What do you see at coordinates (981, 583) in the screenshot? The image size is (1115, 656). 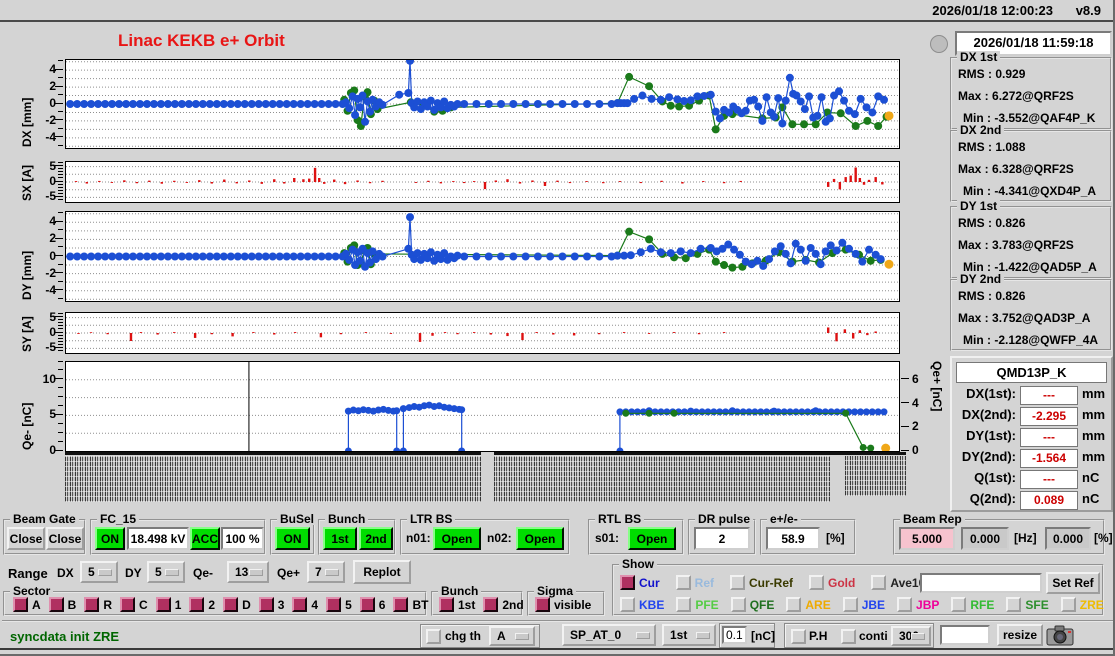 I see `ref-name-input` at bounding box center [981, 583].